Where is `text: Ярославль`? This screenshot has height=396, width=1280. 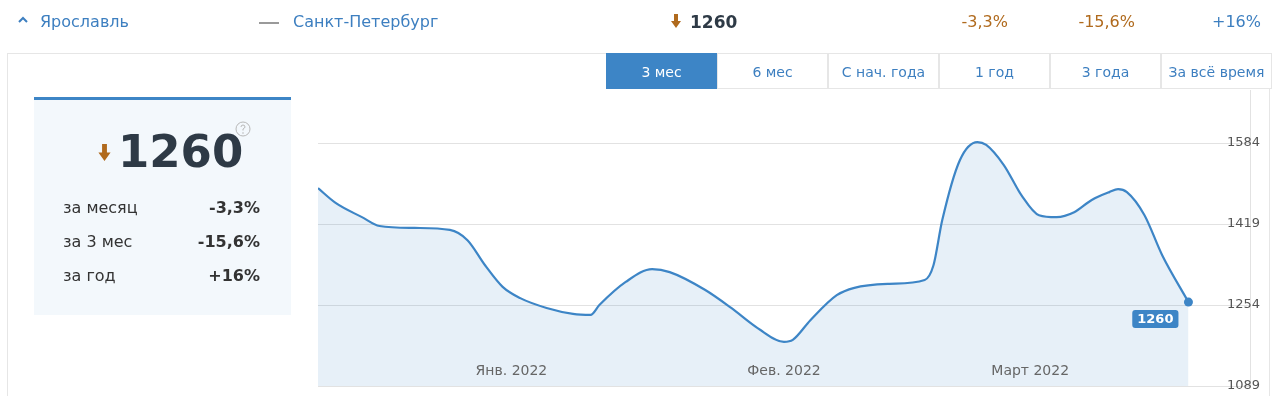 text: Ярославль is located at coordinates (84, 21).